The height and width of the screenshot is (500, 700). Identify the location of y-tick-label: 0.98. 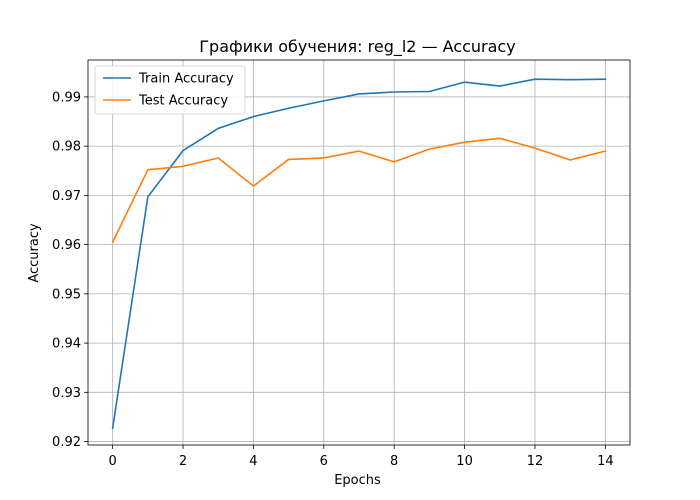
(66, 147).